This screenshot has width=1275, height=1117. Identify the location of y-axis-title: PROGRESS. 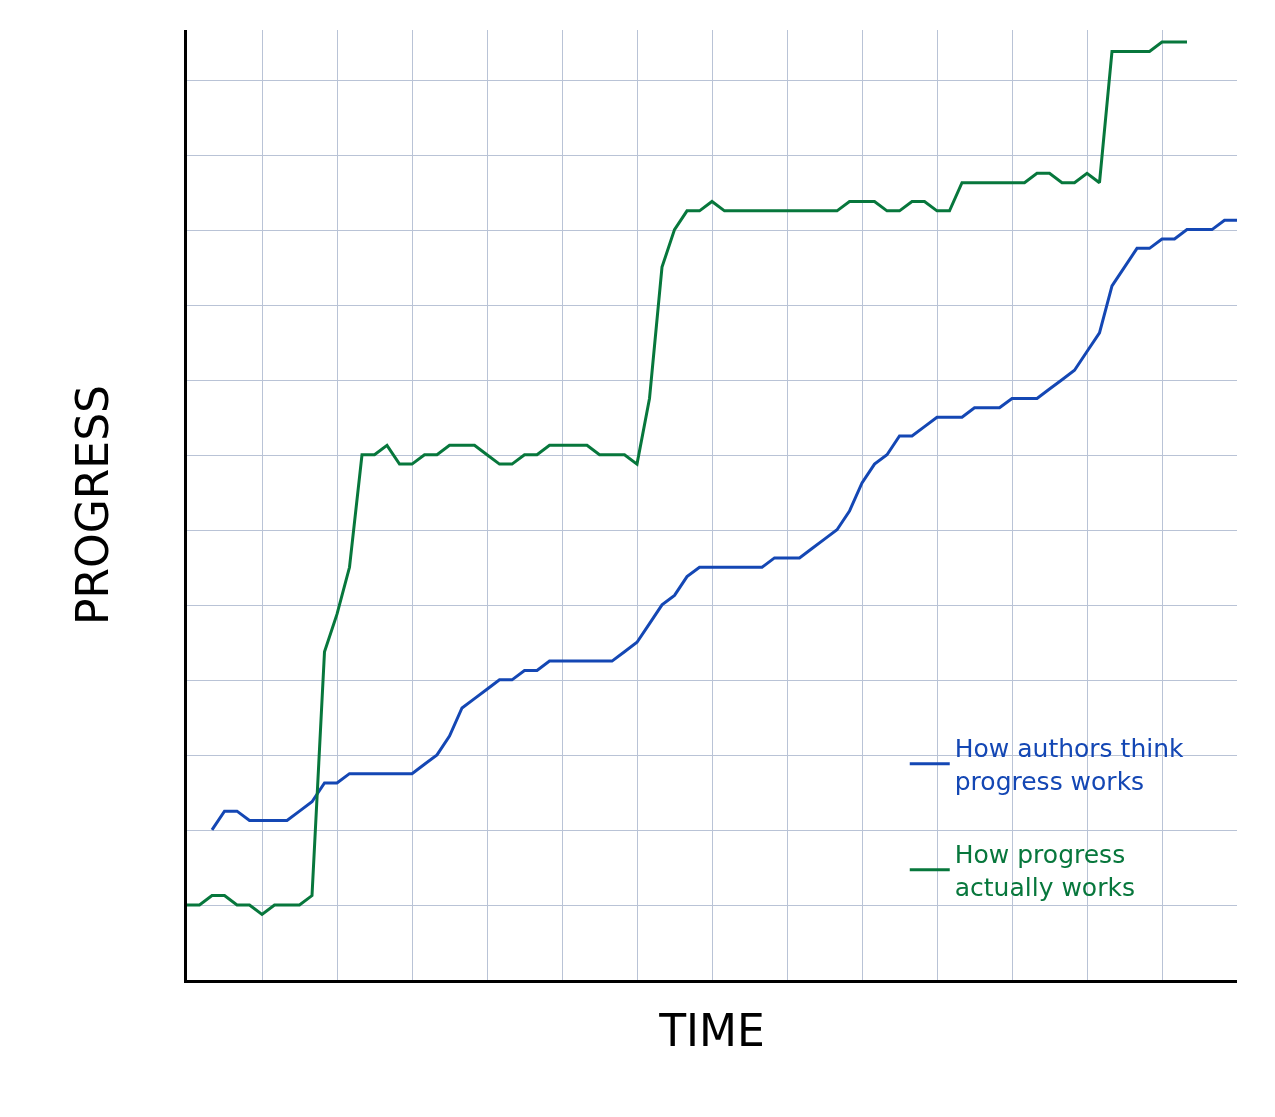
(93, 505).